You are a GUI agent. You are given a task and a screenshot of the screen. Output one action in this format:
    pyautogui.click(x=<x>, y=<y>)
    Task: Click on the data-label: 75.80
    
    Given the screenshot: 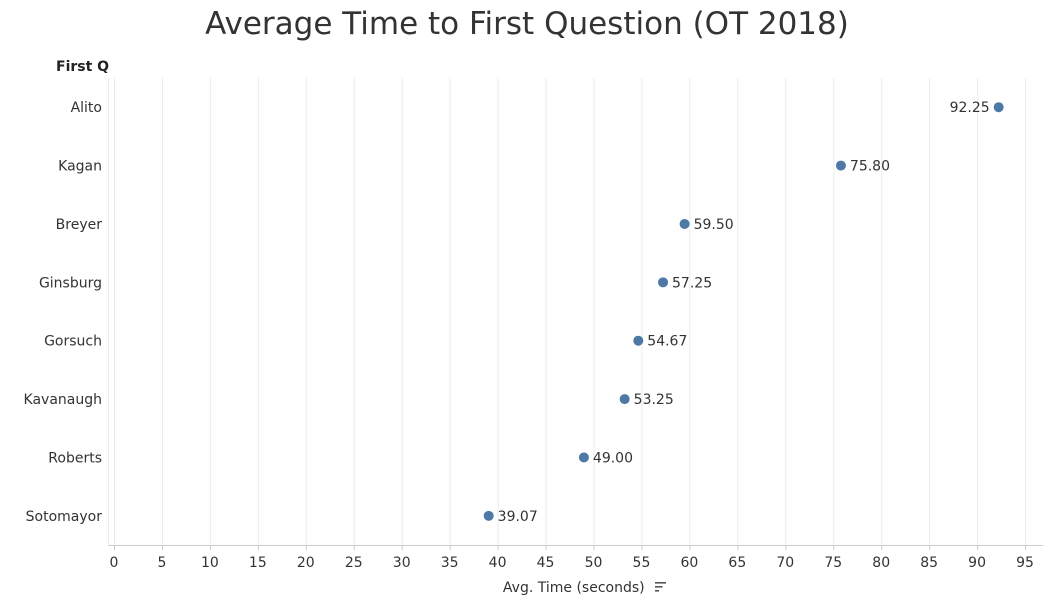 What is the action you would take?
    pyautogui.click(x=870, y=167)
    